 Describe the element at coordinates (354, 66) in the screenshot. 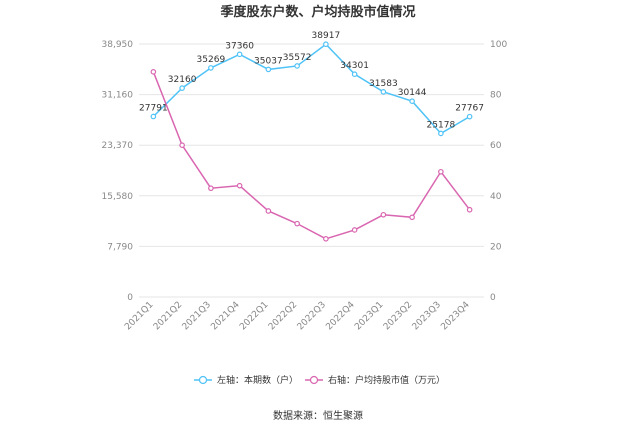

I see `data-label: 34301` at that location.